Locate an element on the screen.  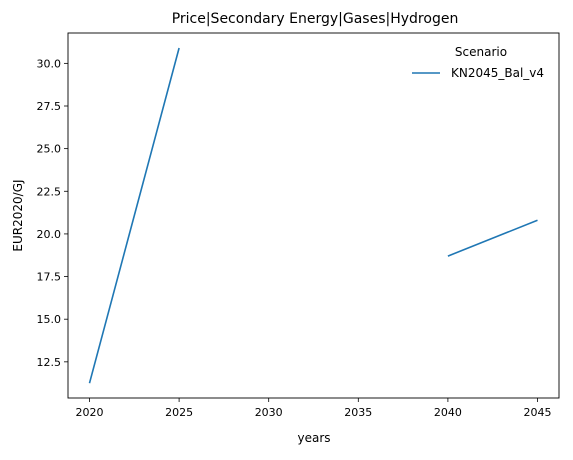
x-tick-label: 2030 is located at coordinates (269, 412).